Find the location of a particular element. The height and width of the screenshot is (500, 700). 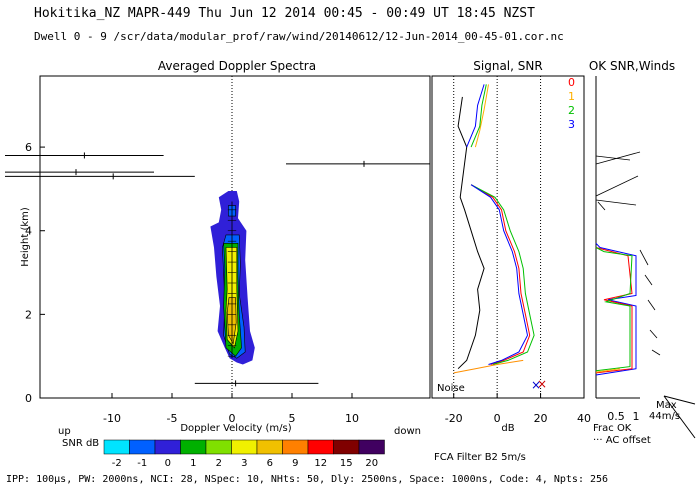

ok-frac-lines is located at coordinates (616, 309).